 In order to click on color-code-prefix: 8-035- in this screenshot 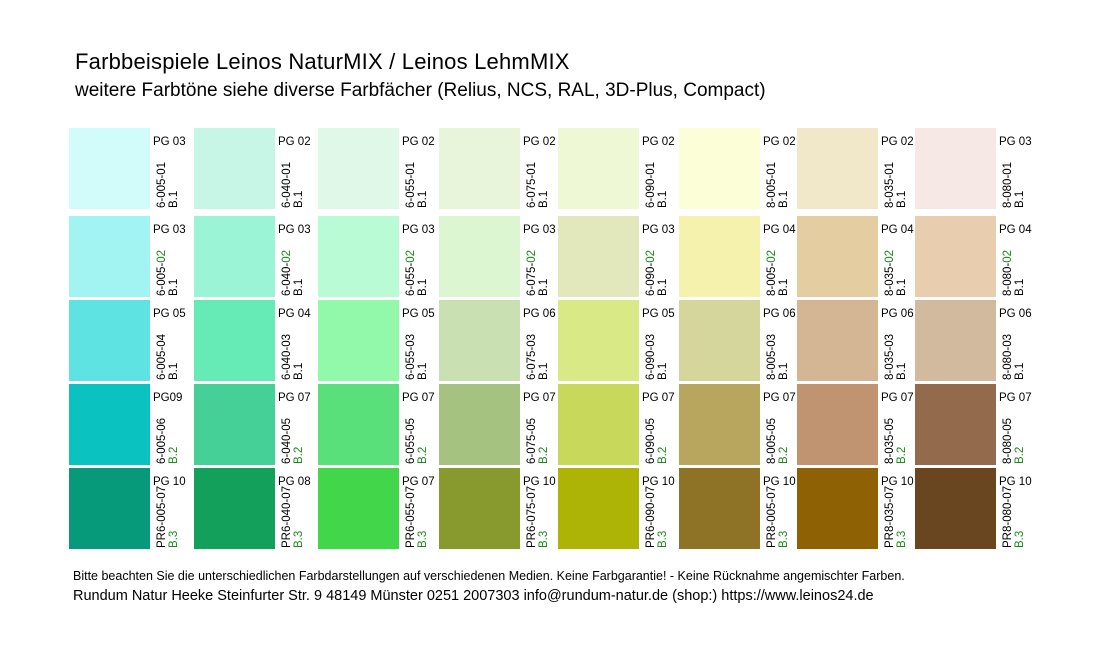, I will do `click(890, 279)`.